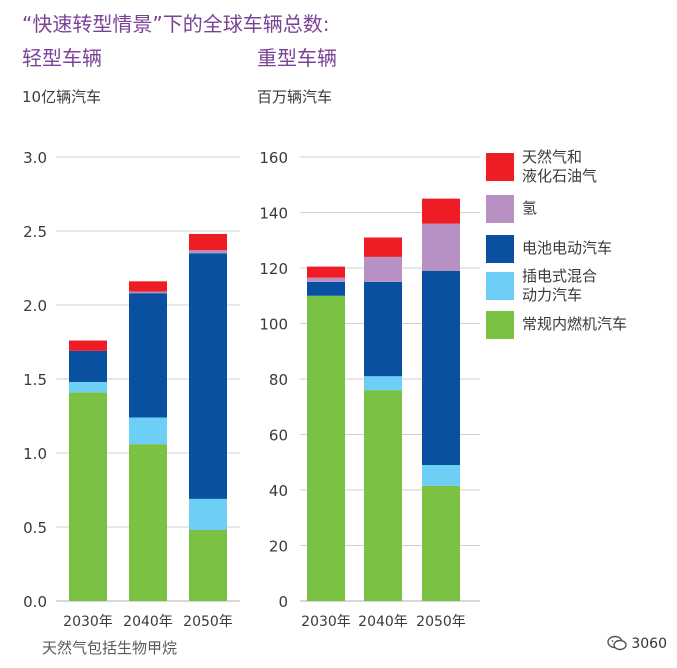  I want to click on light-ytick-label: 2.0, so click(35, 306).